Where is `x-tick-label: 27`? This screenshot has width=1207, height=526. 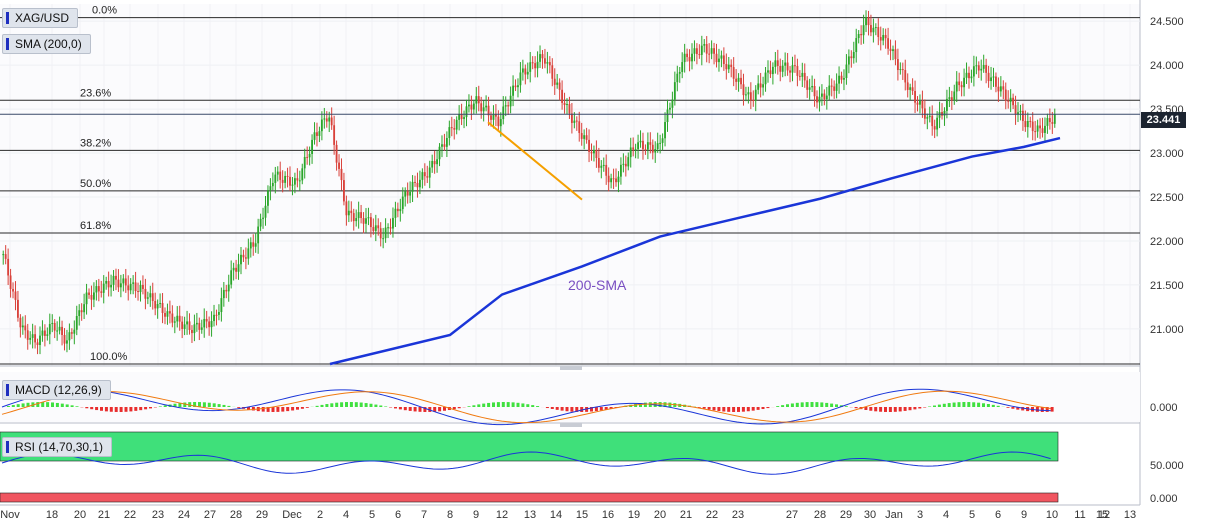 x-tick-label: 27 is located at coordinates (792, 515).